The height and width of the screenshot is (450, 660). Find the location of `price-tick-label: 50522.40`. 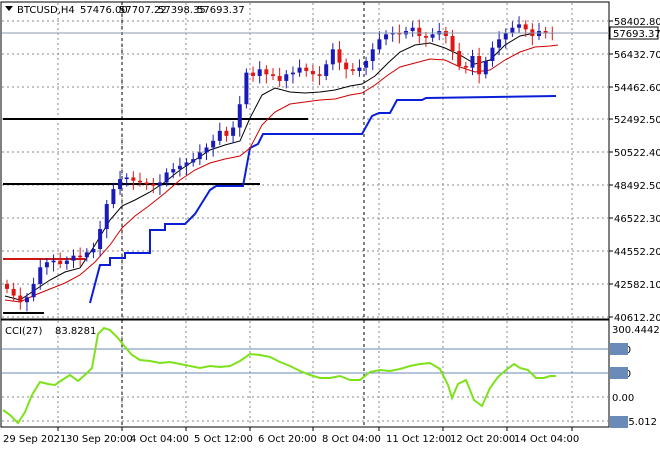

price-tick-label: 50522.40 is located at coordinates (637, 153).